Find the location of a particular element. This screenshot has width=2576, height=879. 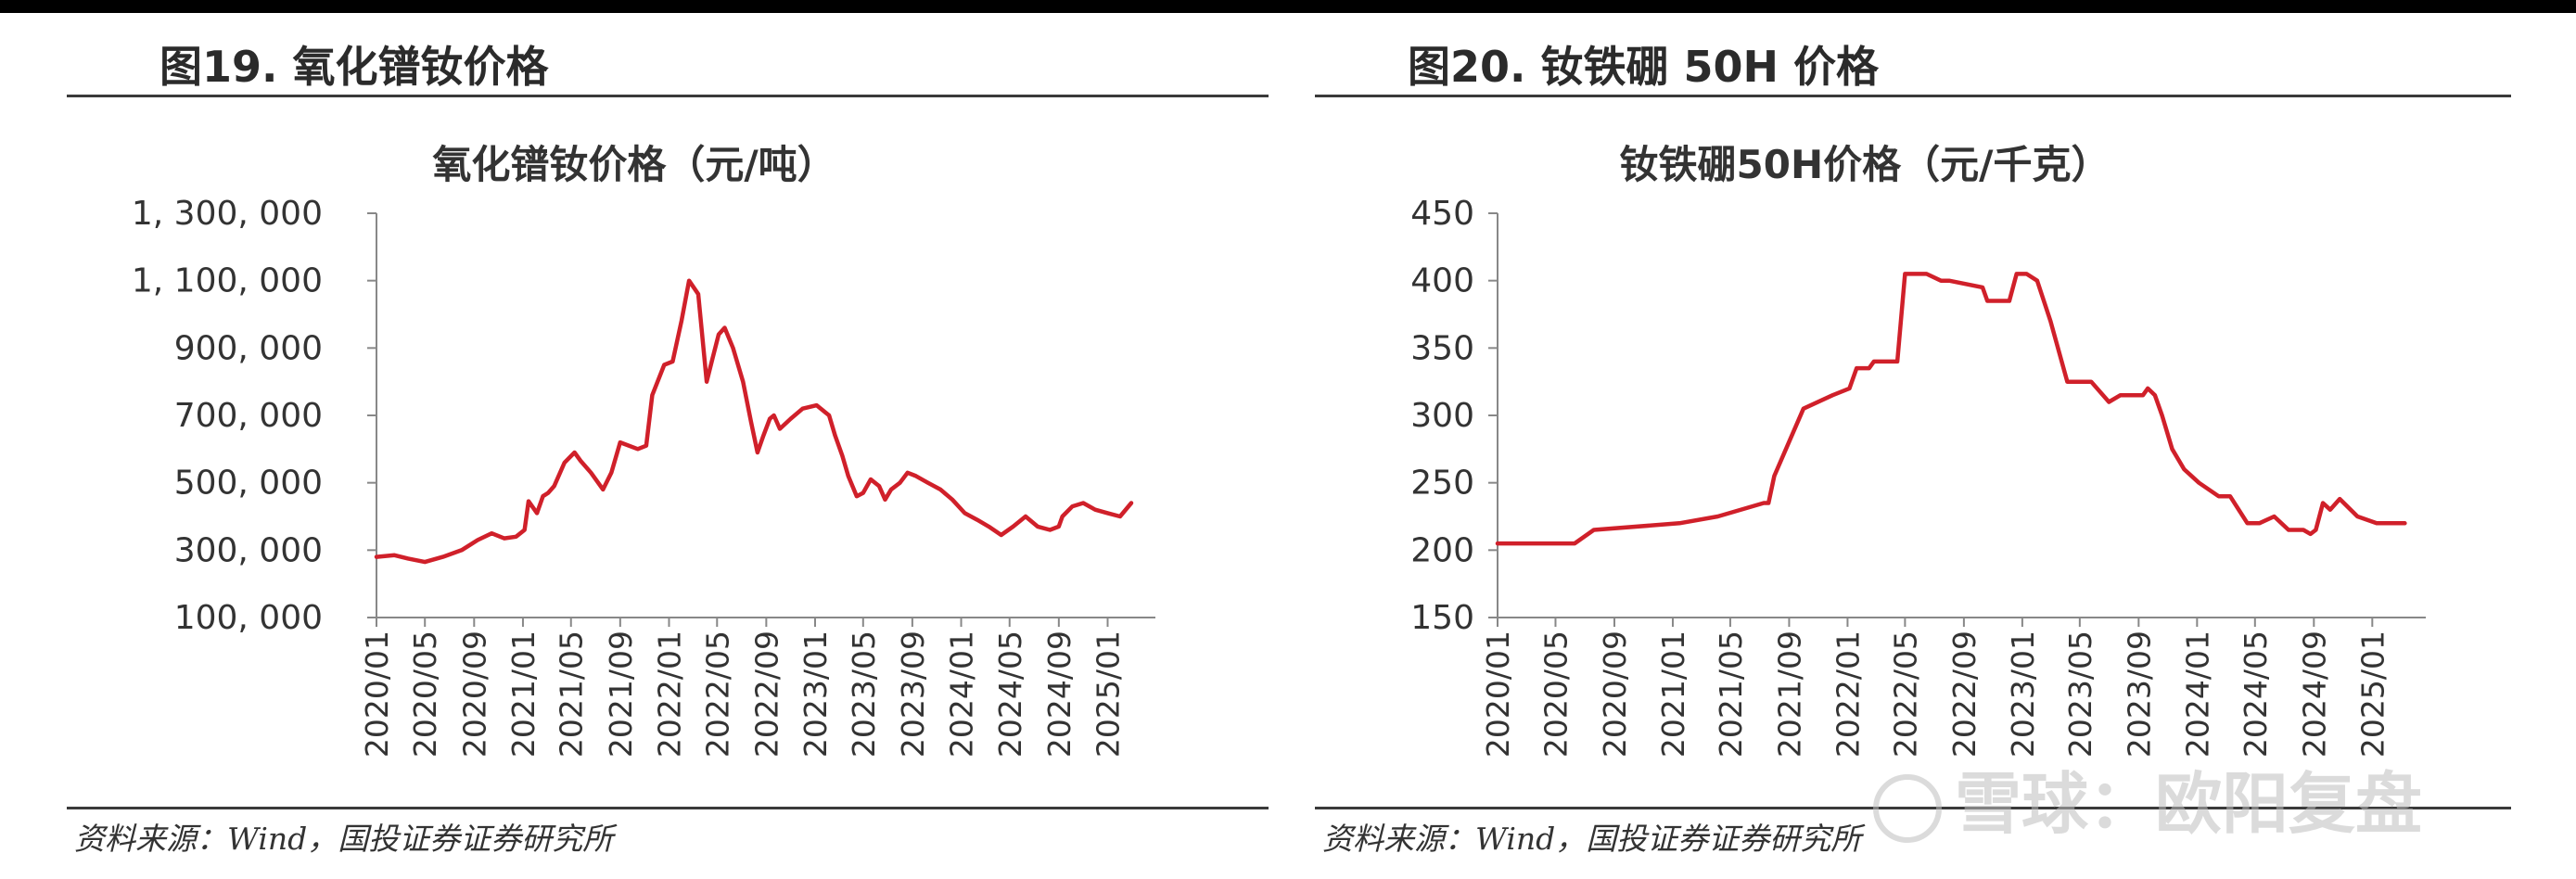

y-tick-label: 150 is located at coordinates (1442, 618).